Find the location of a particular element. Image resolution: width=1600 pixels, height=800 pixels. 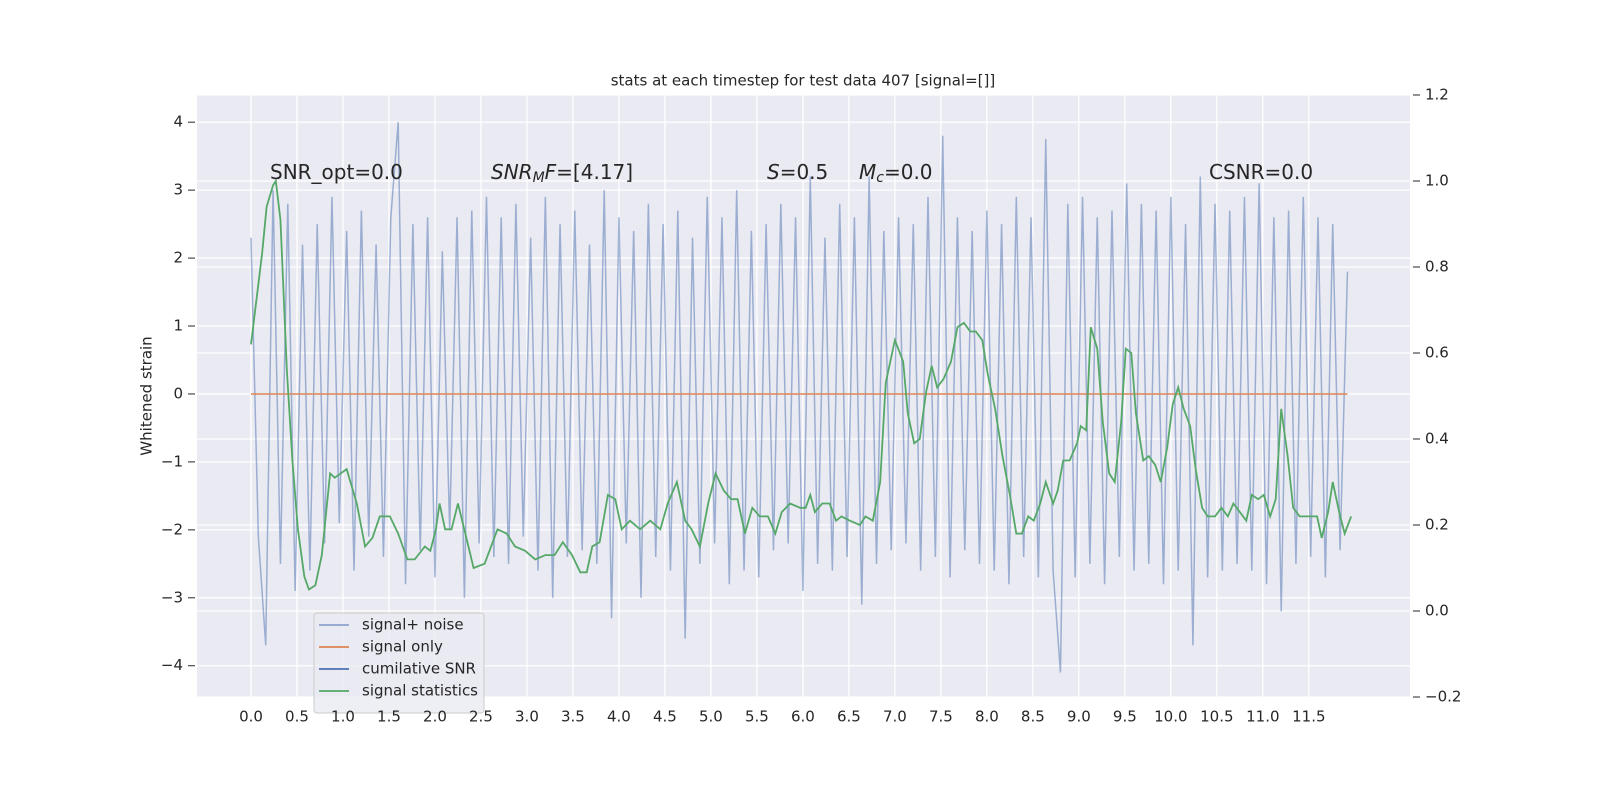

x-tick-label: 3.5 is located at coordinates (573, 717).